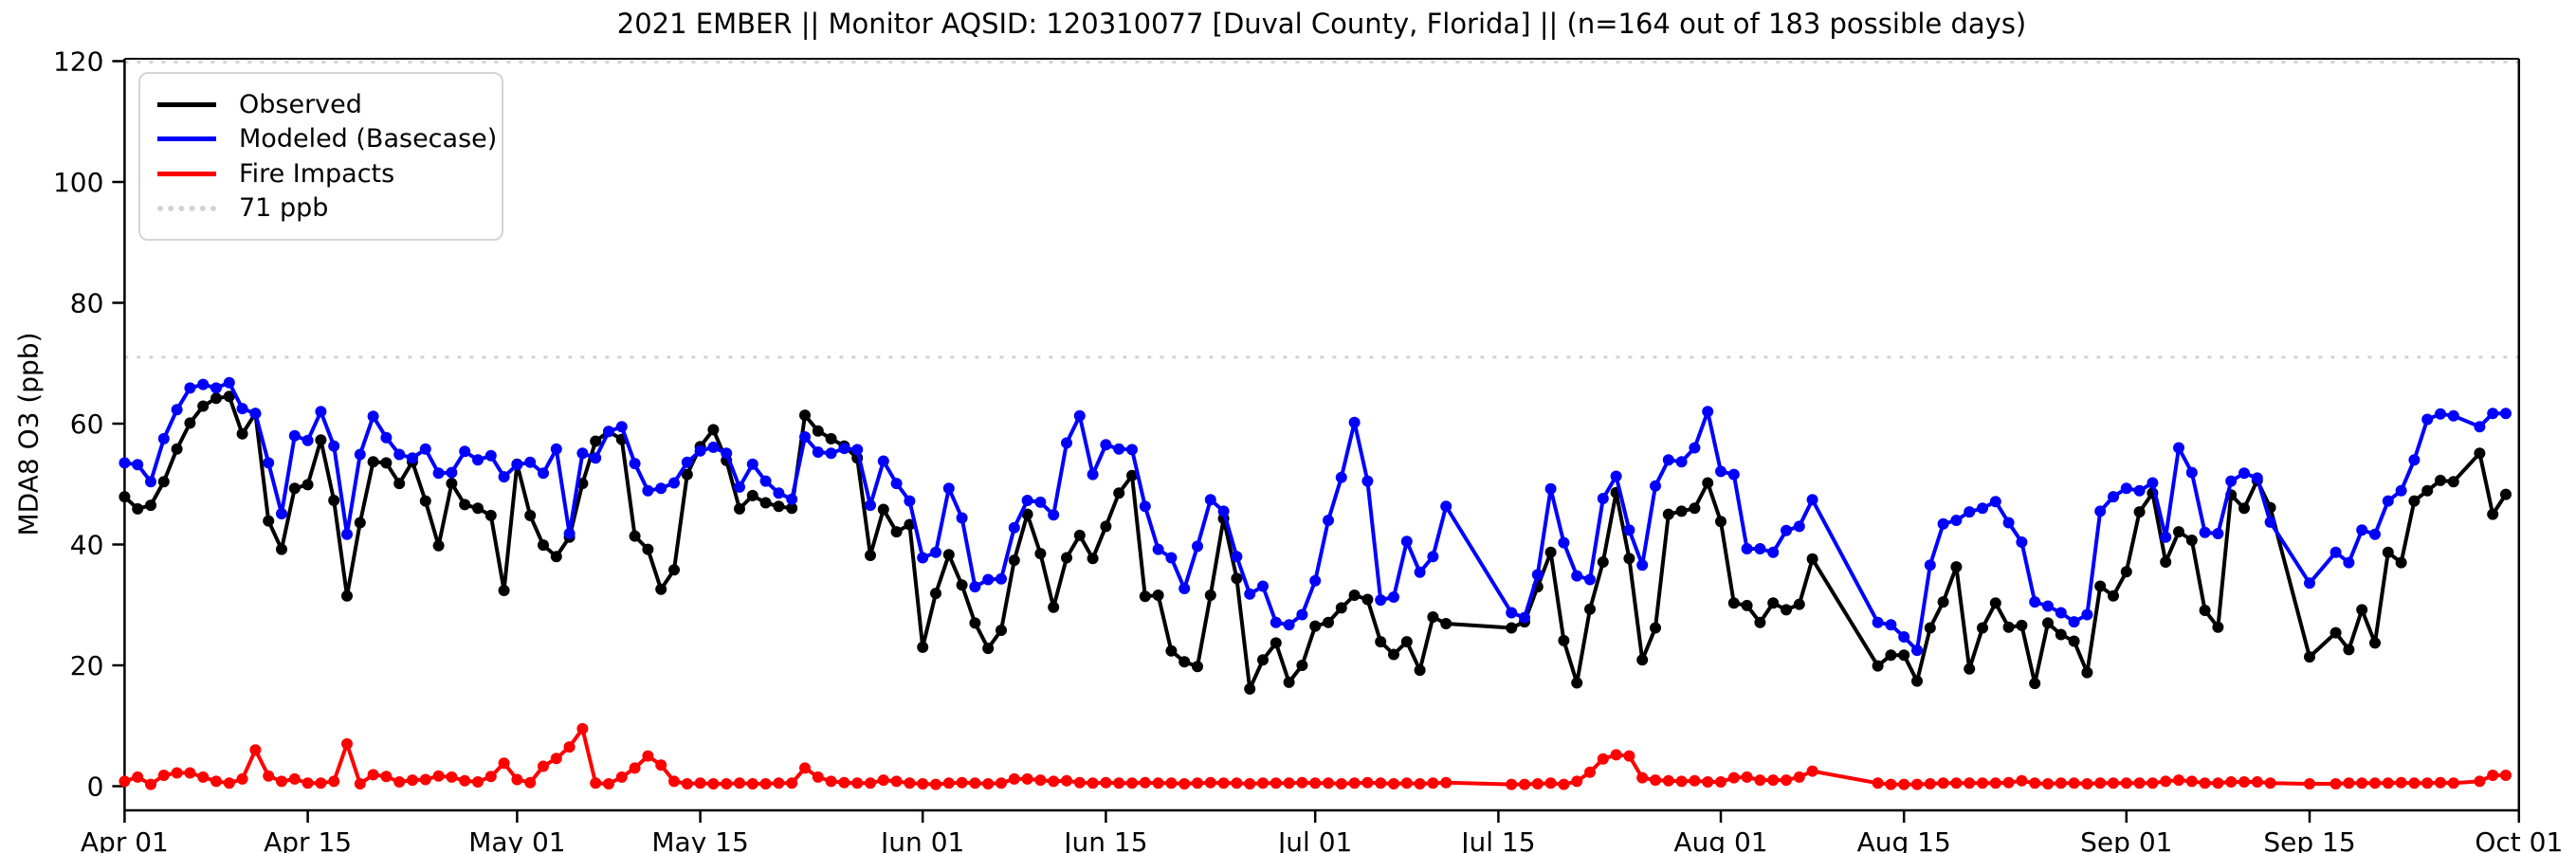 The height and width of the screenshot is (853, 2576). What do you see at coordinates (1904, 839) in the screenshot?
I see `x-tick-label: Aug 15` at bounding box center [1904, 839].